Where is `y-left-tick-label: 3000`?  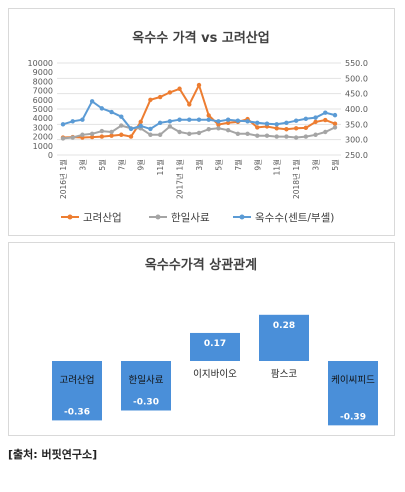 y-left-tick-label: 3000 is located at coordinates (43, 127).